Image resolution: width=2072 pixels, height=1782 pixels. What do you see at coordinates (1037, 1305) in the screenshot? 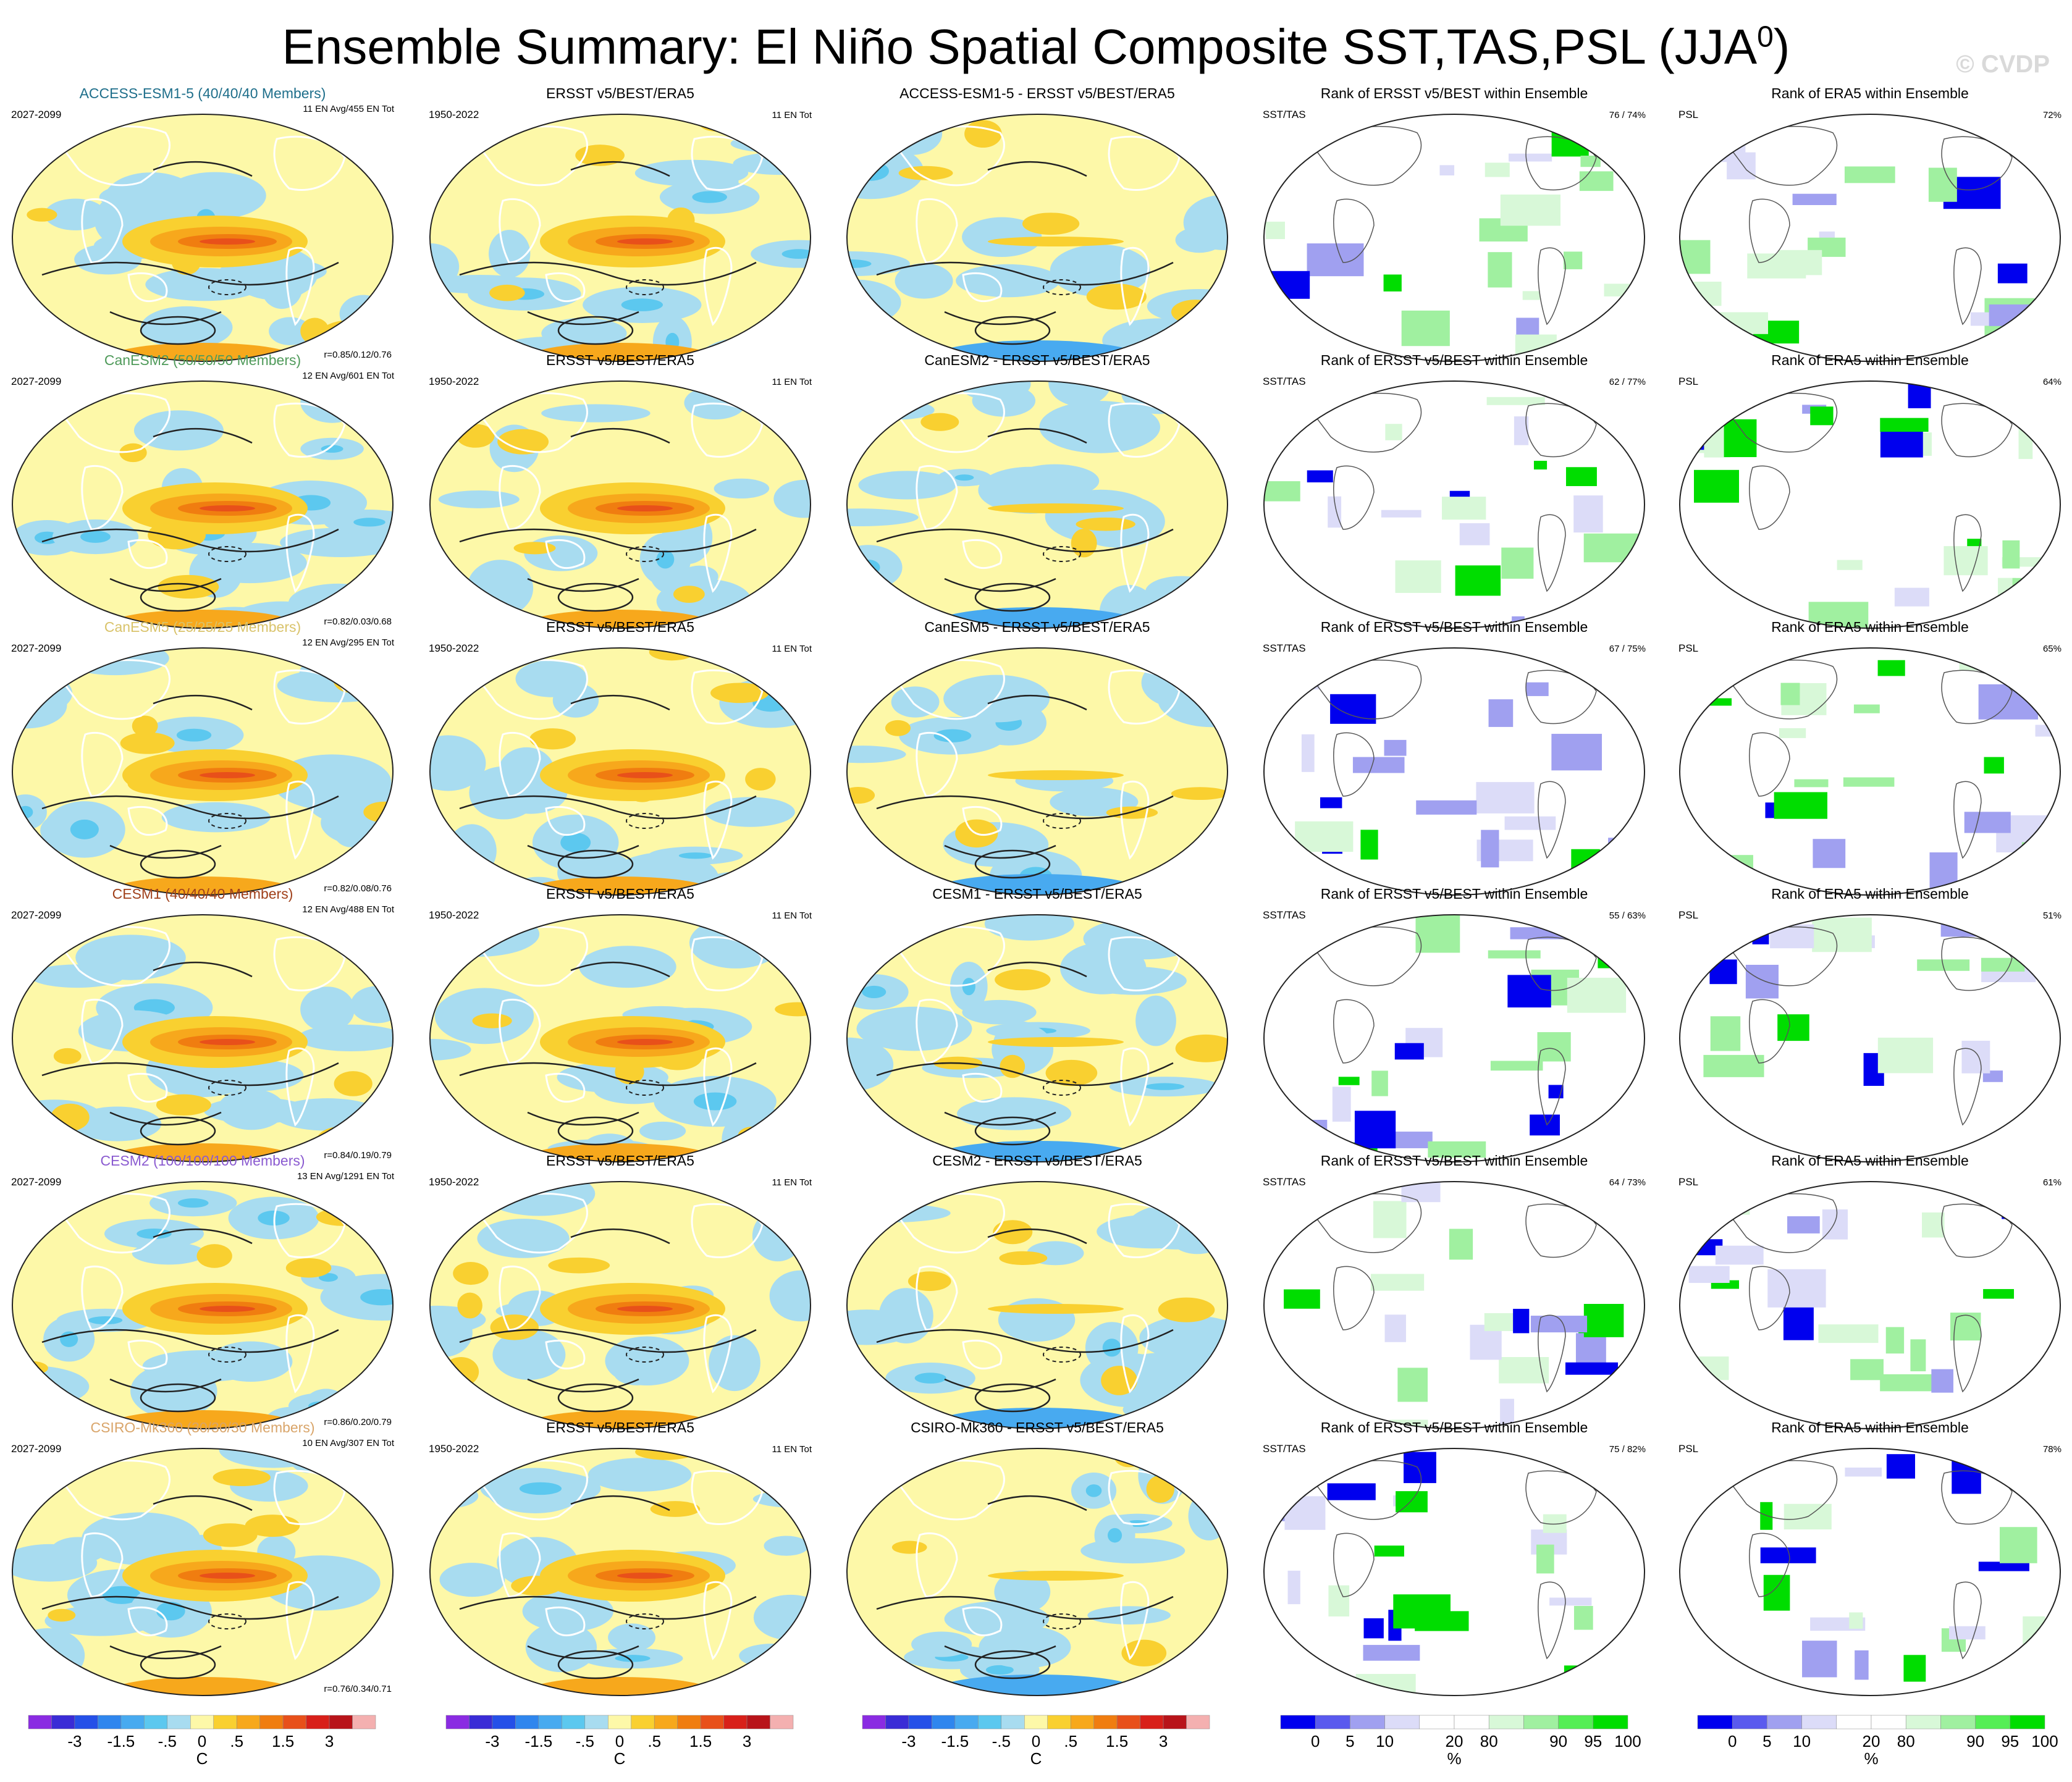
I see `map-diff-row5-border` at bounding box center [1037, 1305].